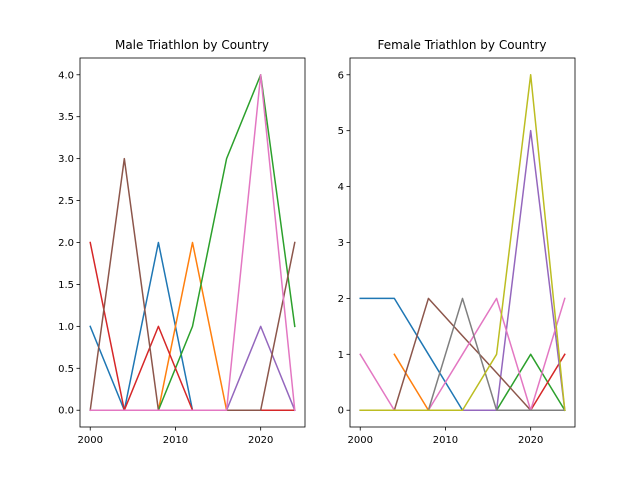 This screenshot has width=640, height=480. I want to click on chart-title: Male Triathlon by Country, so click(192, 45).